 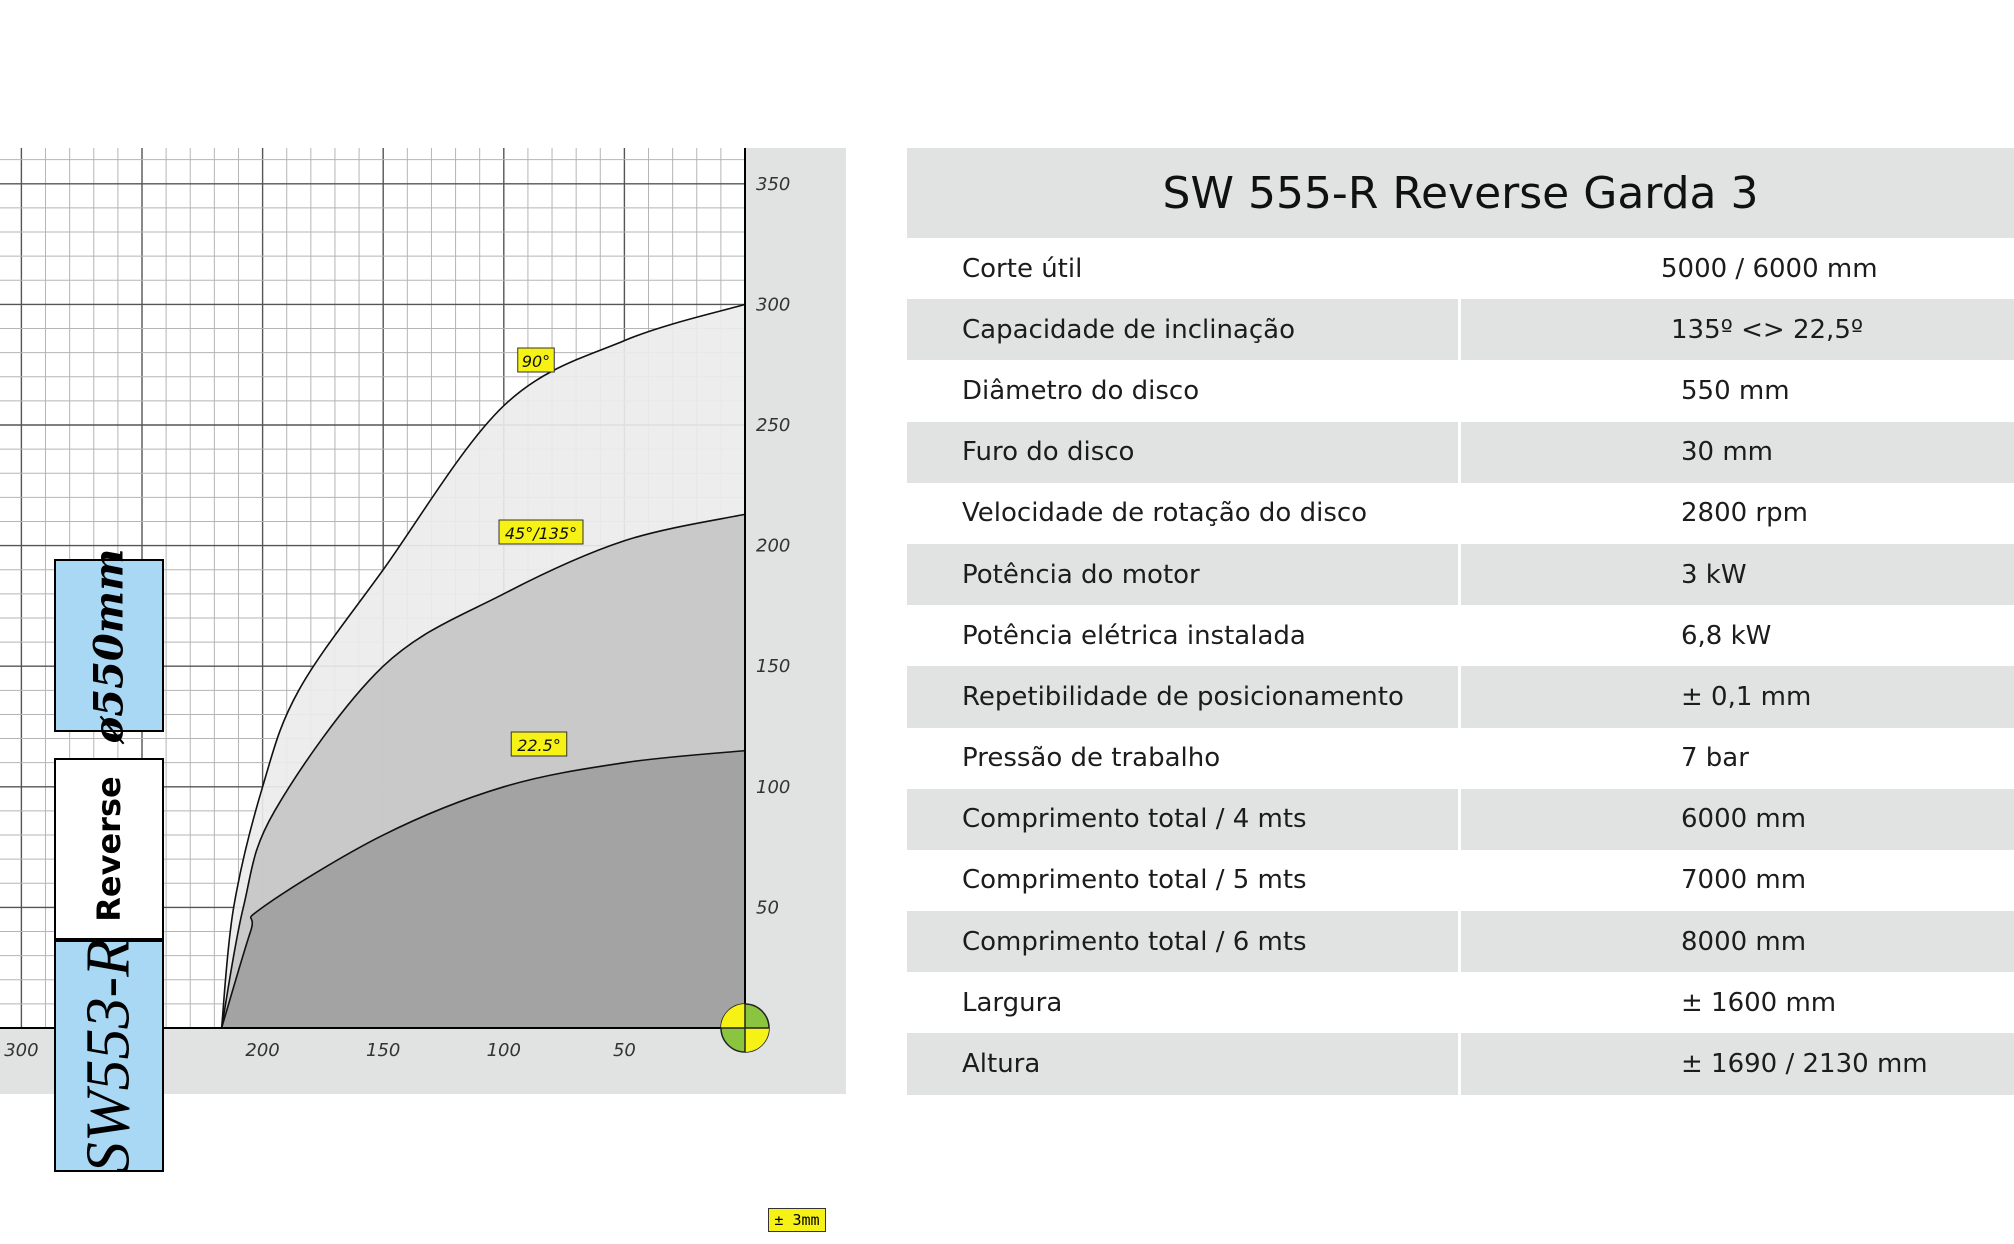 What do you see at coordinates (1744, 941) in the screenshot?
I see `spec-value: 8000 mm` at bounding box center [1744, 941].